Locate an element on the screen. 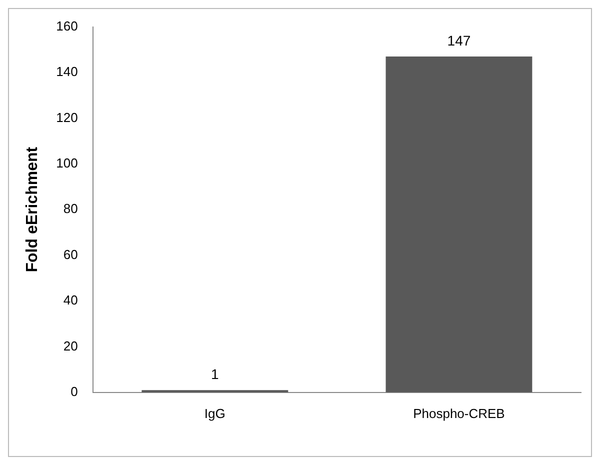 This screenshot has height=465, width=600. y-tick-label: 40 is located at coordinates (70, 300).